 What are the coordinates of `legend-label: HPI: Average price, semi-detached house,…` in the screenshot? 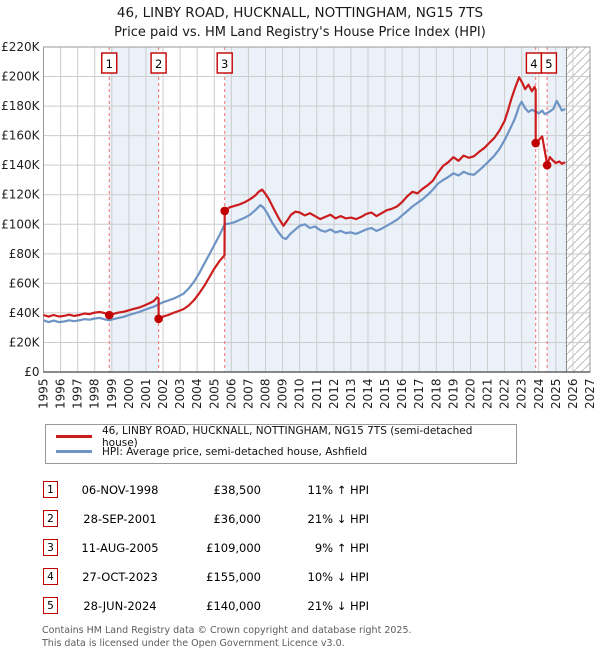 It's located at (235, 451).